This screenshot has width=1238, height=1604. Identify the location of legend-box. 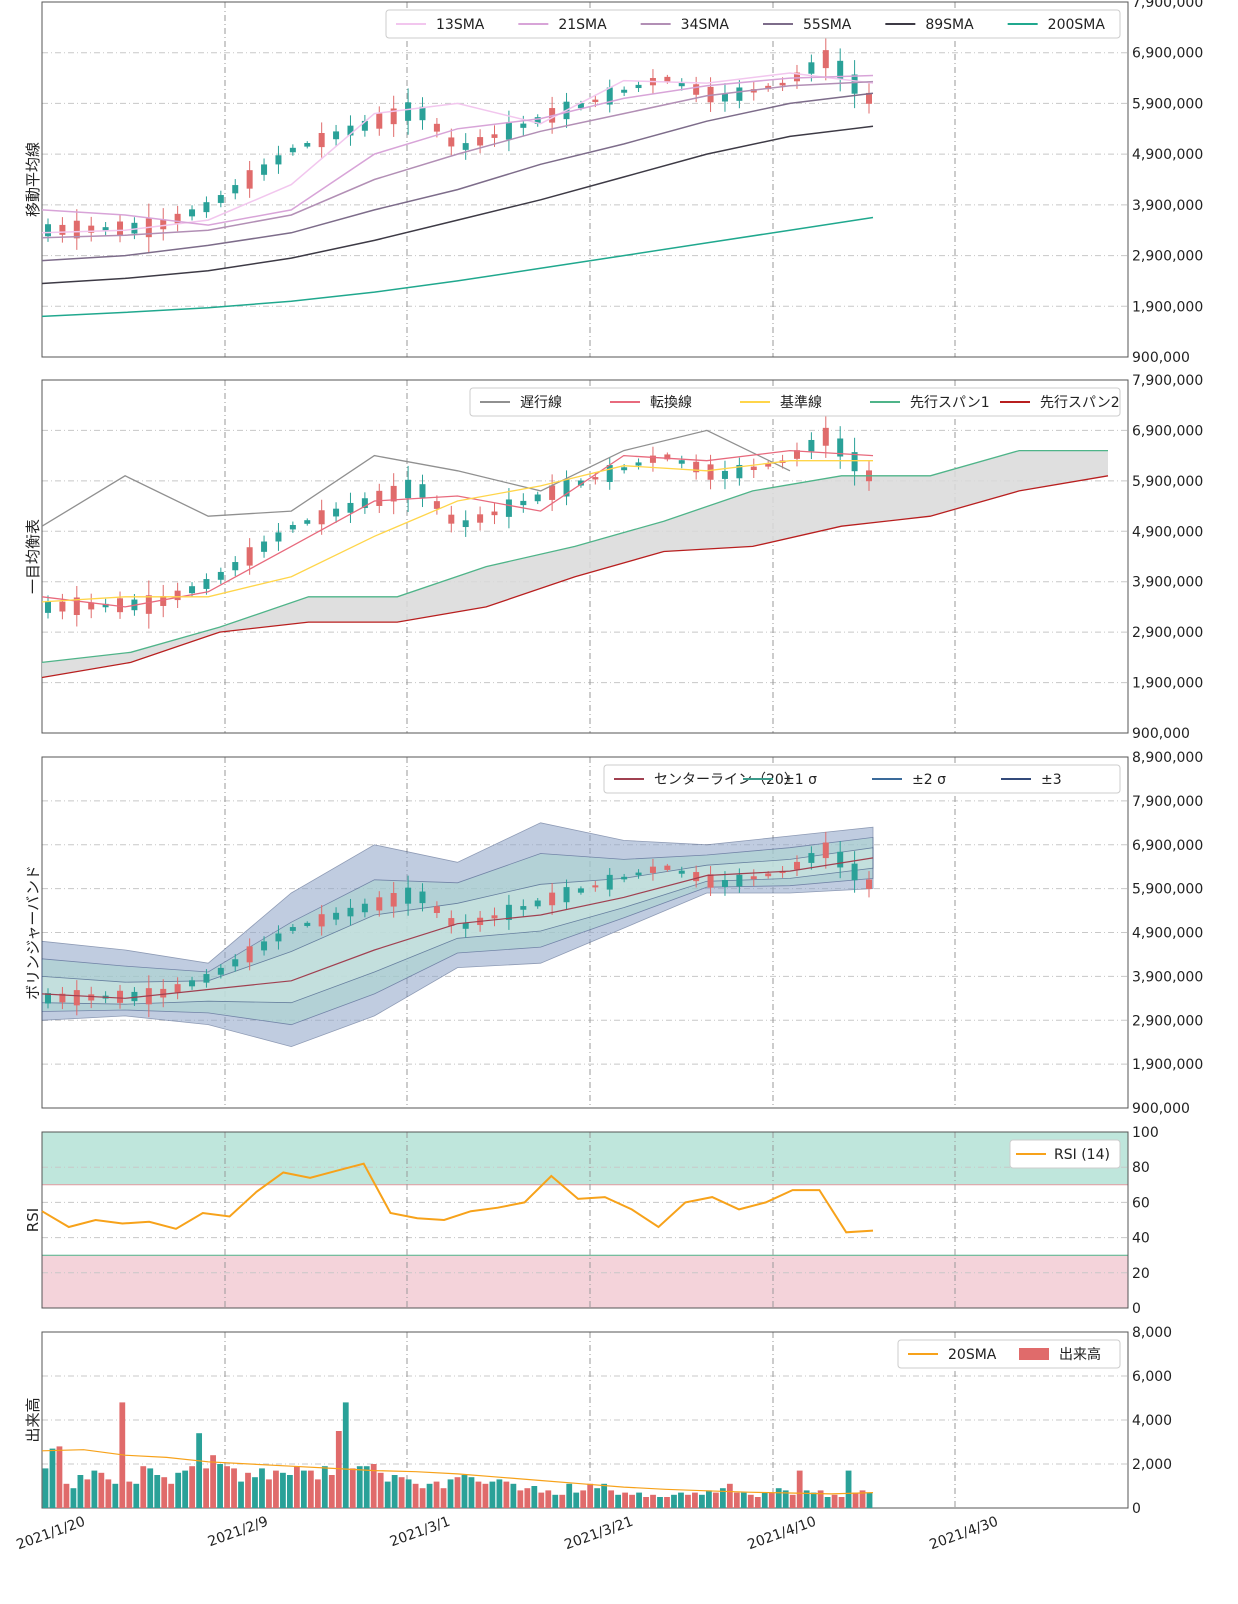
(862, 779).